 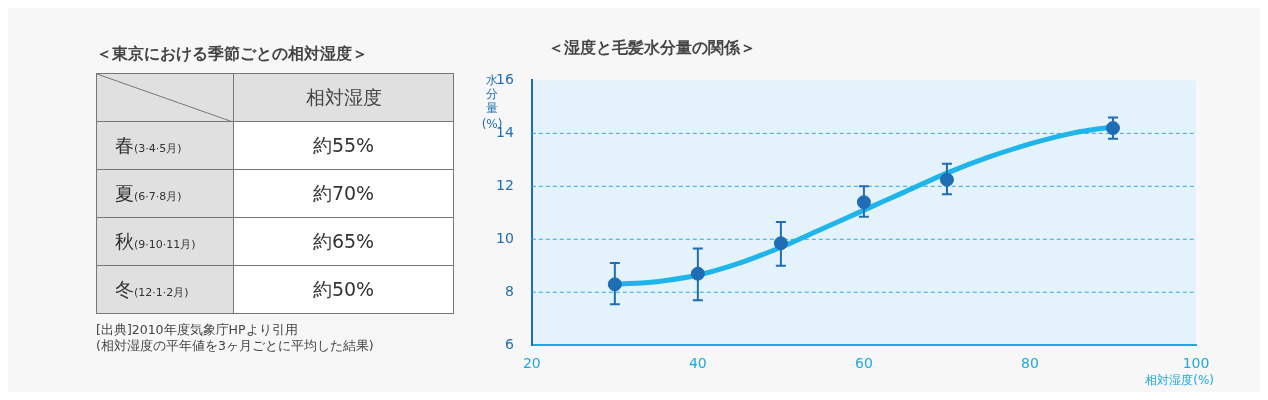 What do you see at coordinates (1196, 363) in the screenshot?
I see `x-tick-label: 100` at bounding box center [1196, 363].